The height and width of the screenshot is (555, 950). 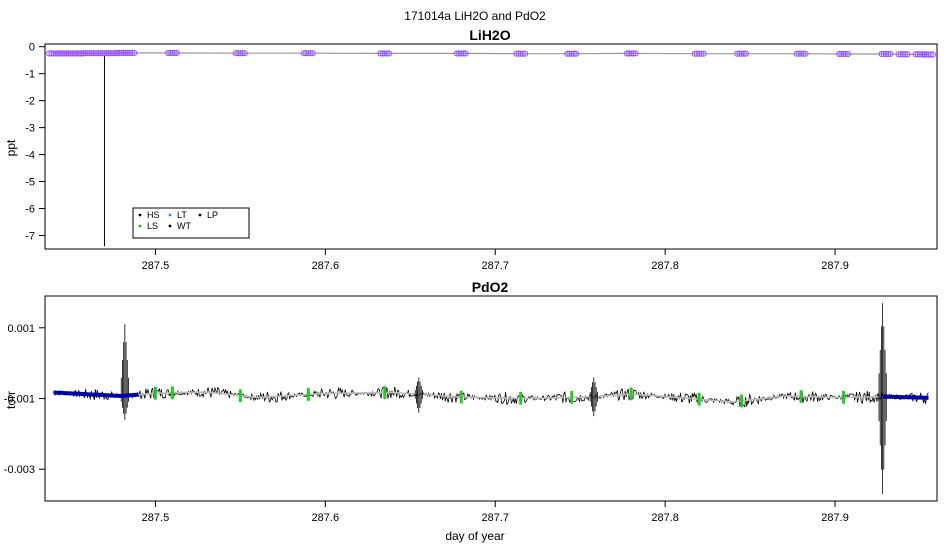 What do you see at coordinates (30, 156) in the screenshot?
I see `y-tick-label: -4` at bounding box center [30, 156].